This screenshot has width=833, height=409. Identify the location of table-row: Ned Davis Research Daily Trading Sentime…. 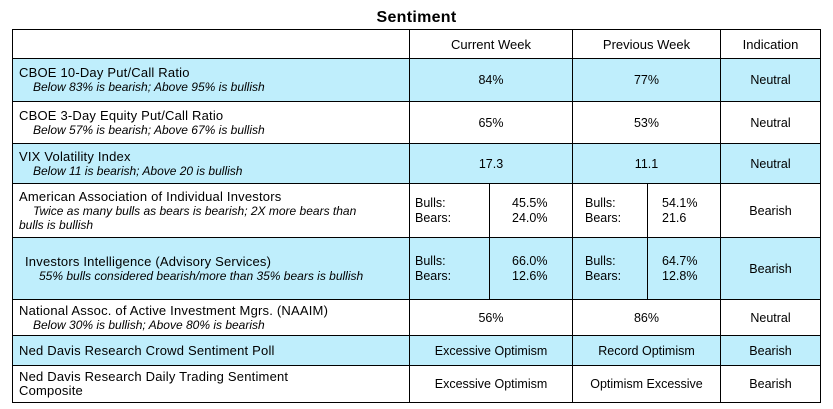
(416, 384).